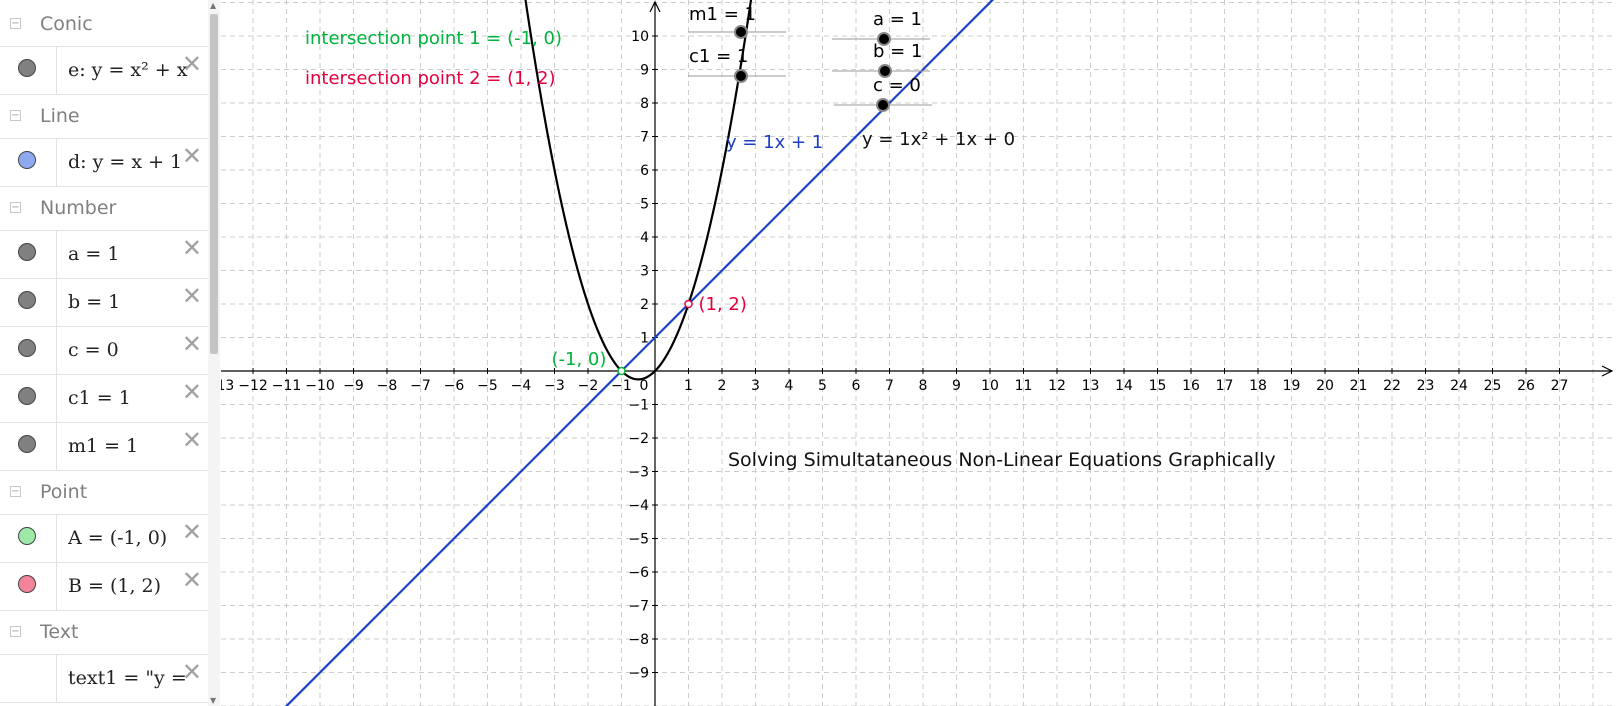 The width and height of the screenshot is (1616, 706). I want to click on slider-label: c1 = 1, so click(718, 56).